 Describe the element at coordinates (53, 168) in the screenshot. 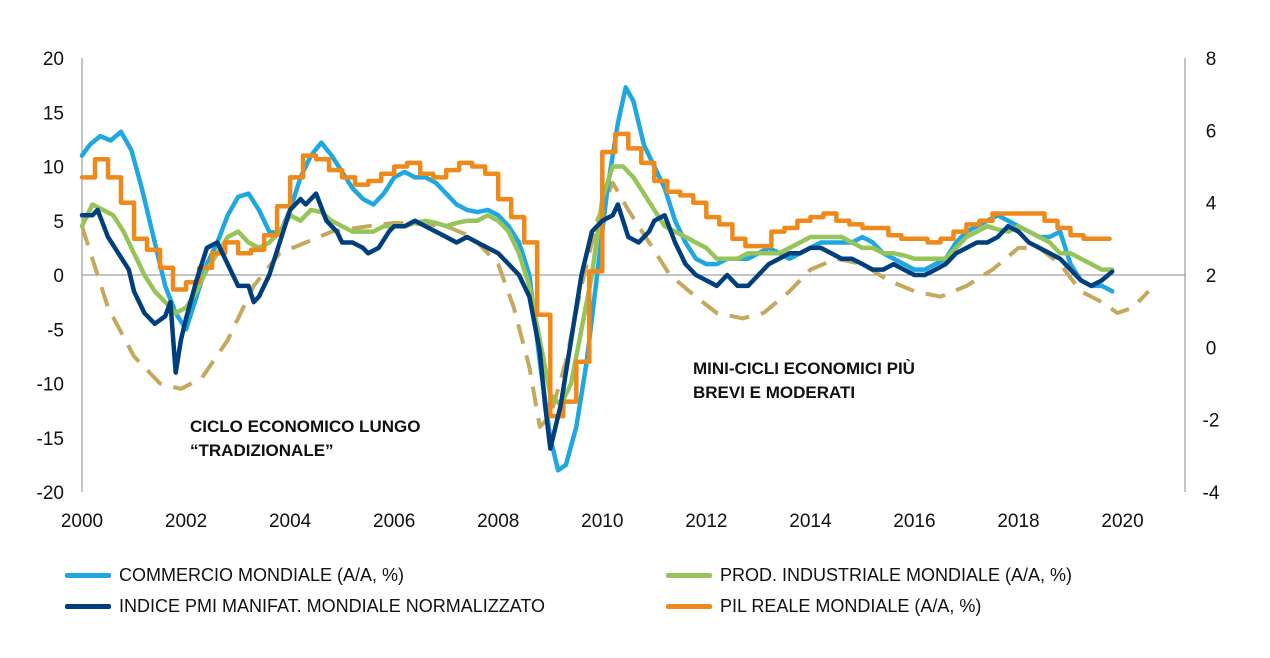

I see `y-left-tick-label: 10` at that location.